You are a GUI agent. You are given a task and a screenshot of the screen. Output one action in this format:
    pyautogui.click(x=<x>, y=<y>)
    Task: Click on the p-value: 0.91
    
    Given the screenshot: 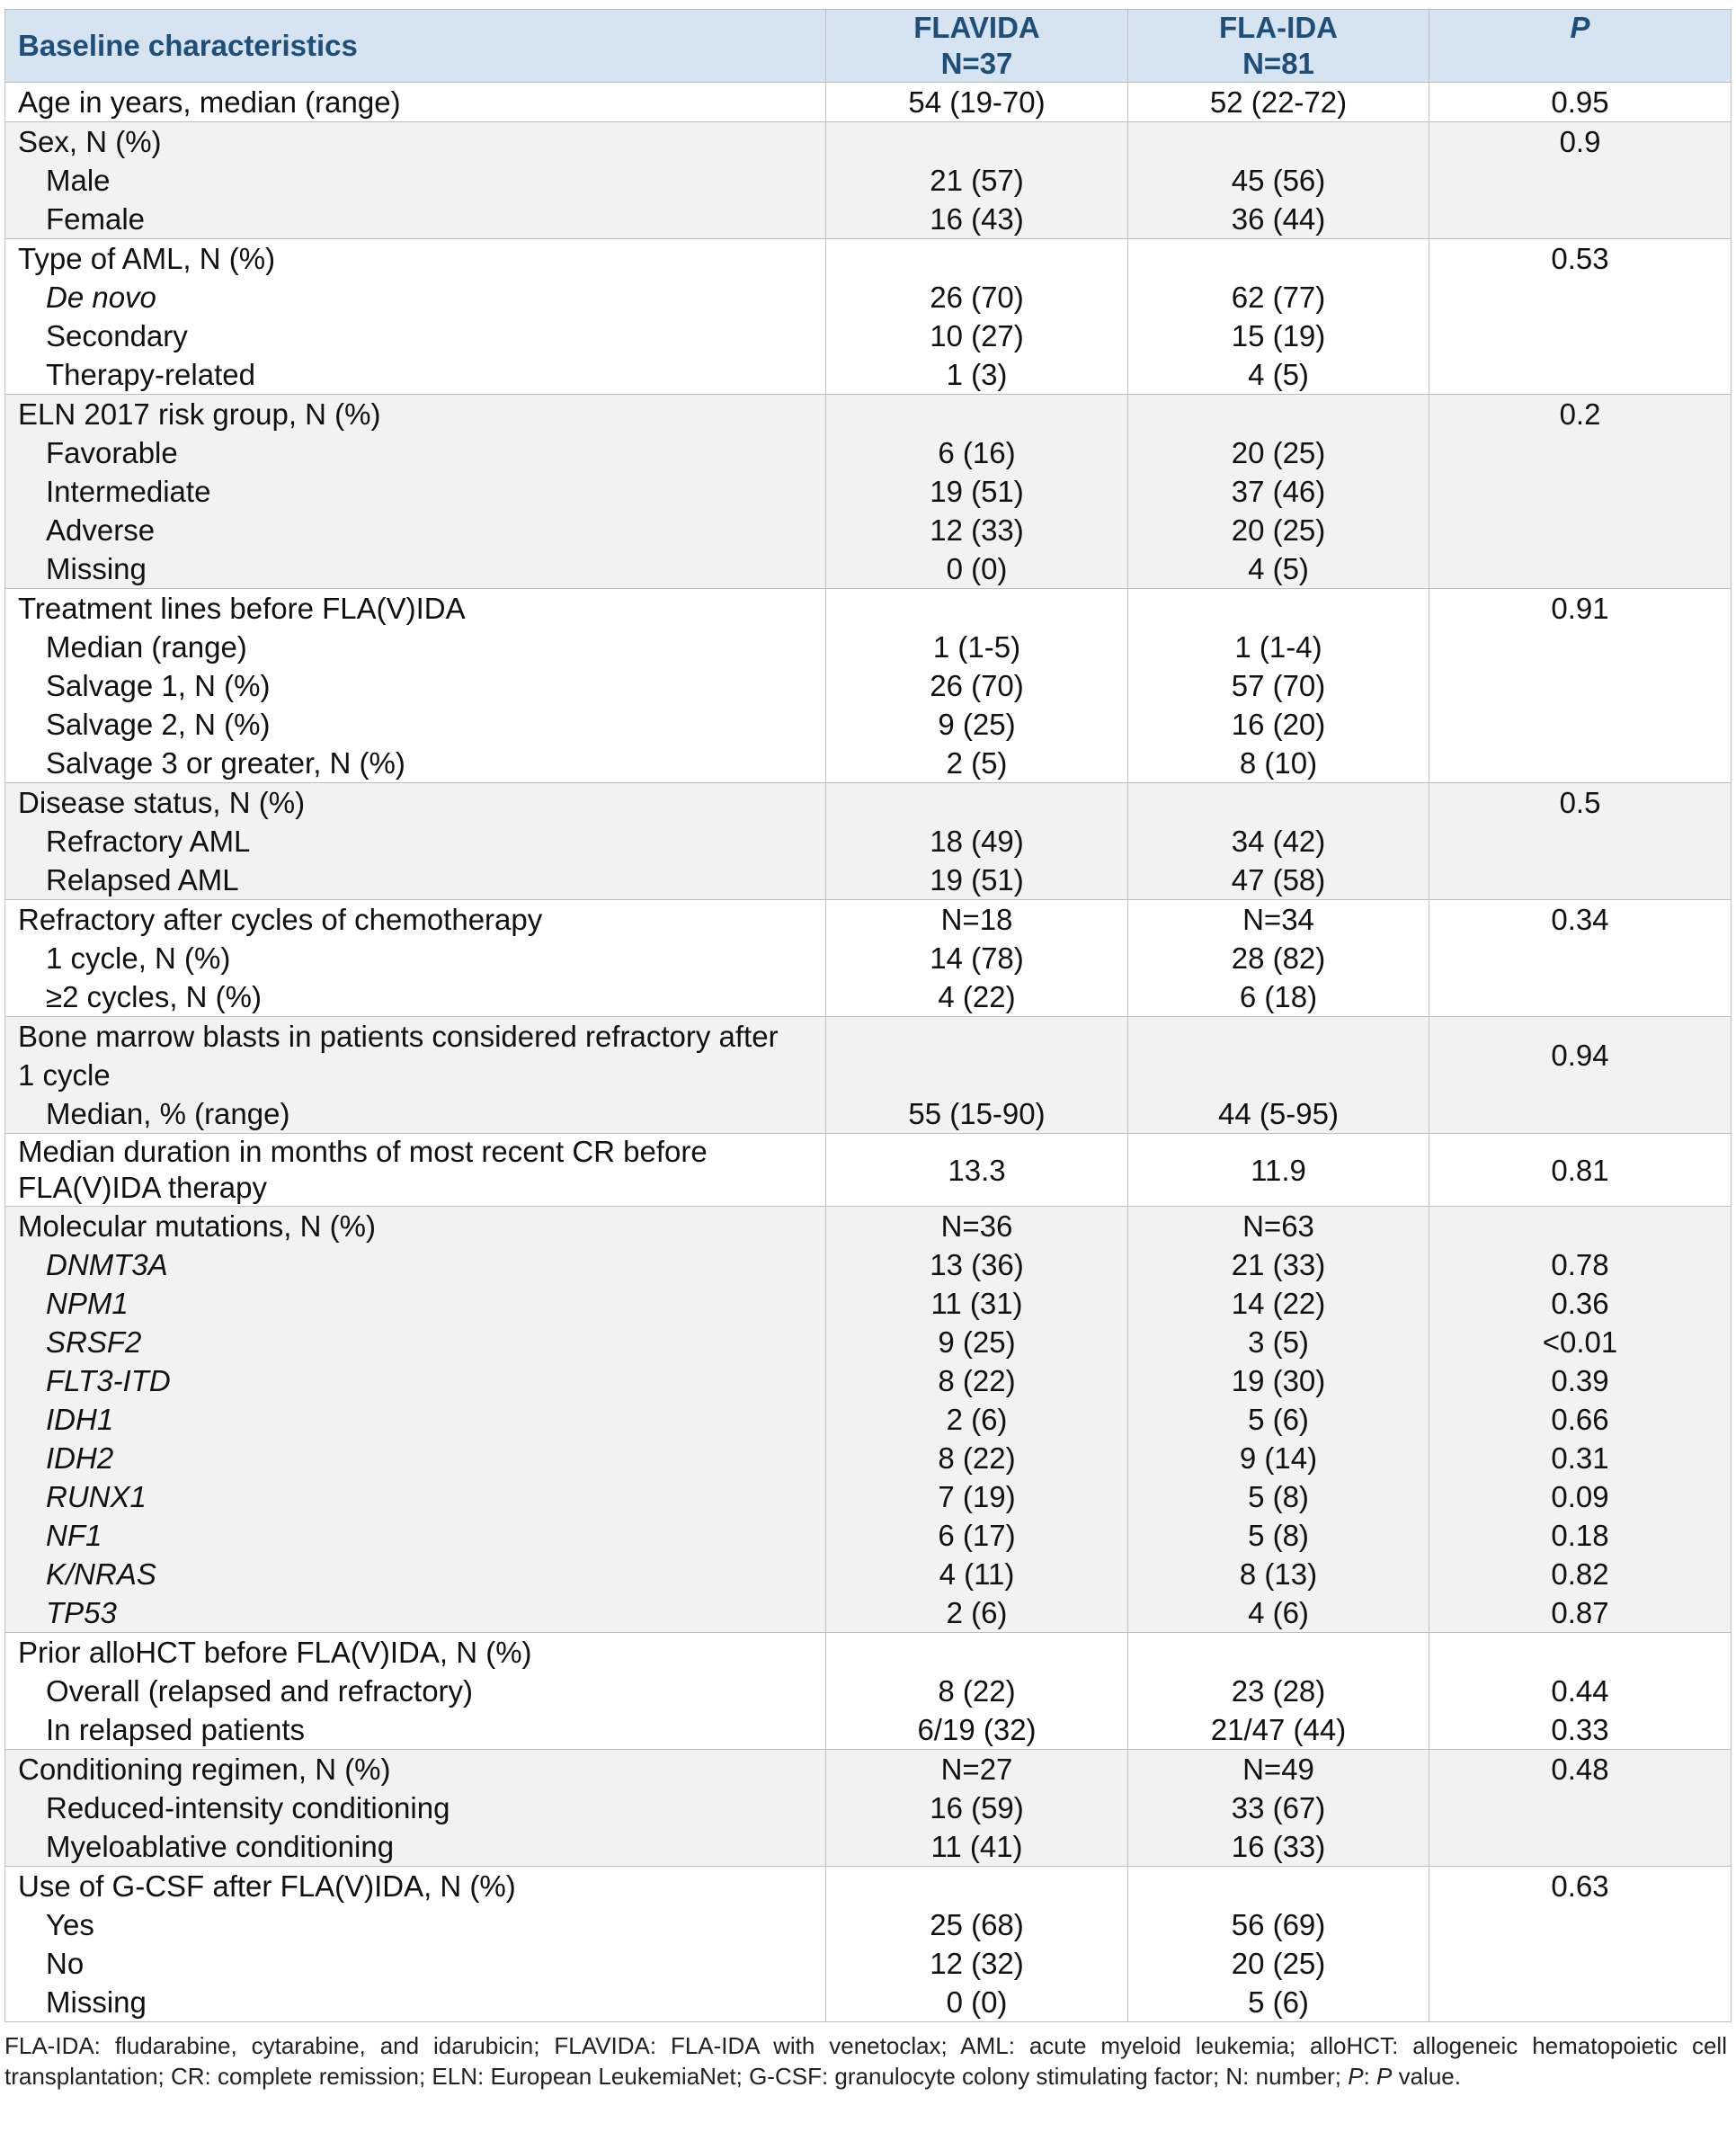 What is the action you would take?
    pyautogui.click(x=1580, y=608)
    